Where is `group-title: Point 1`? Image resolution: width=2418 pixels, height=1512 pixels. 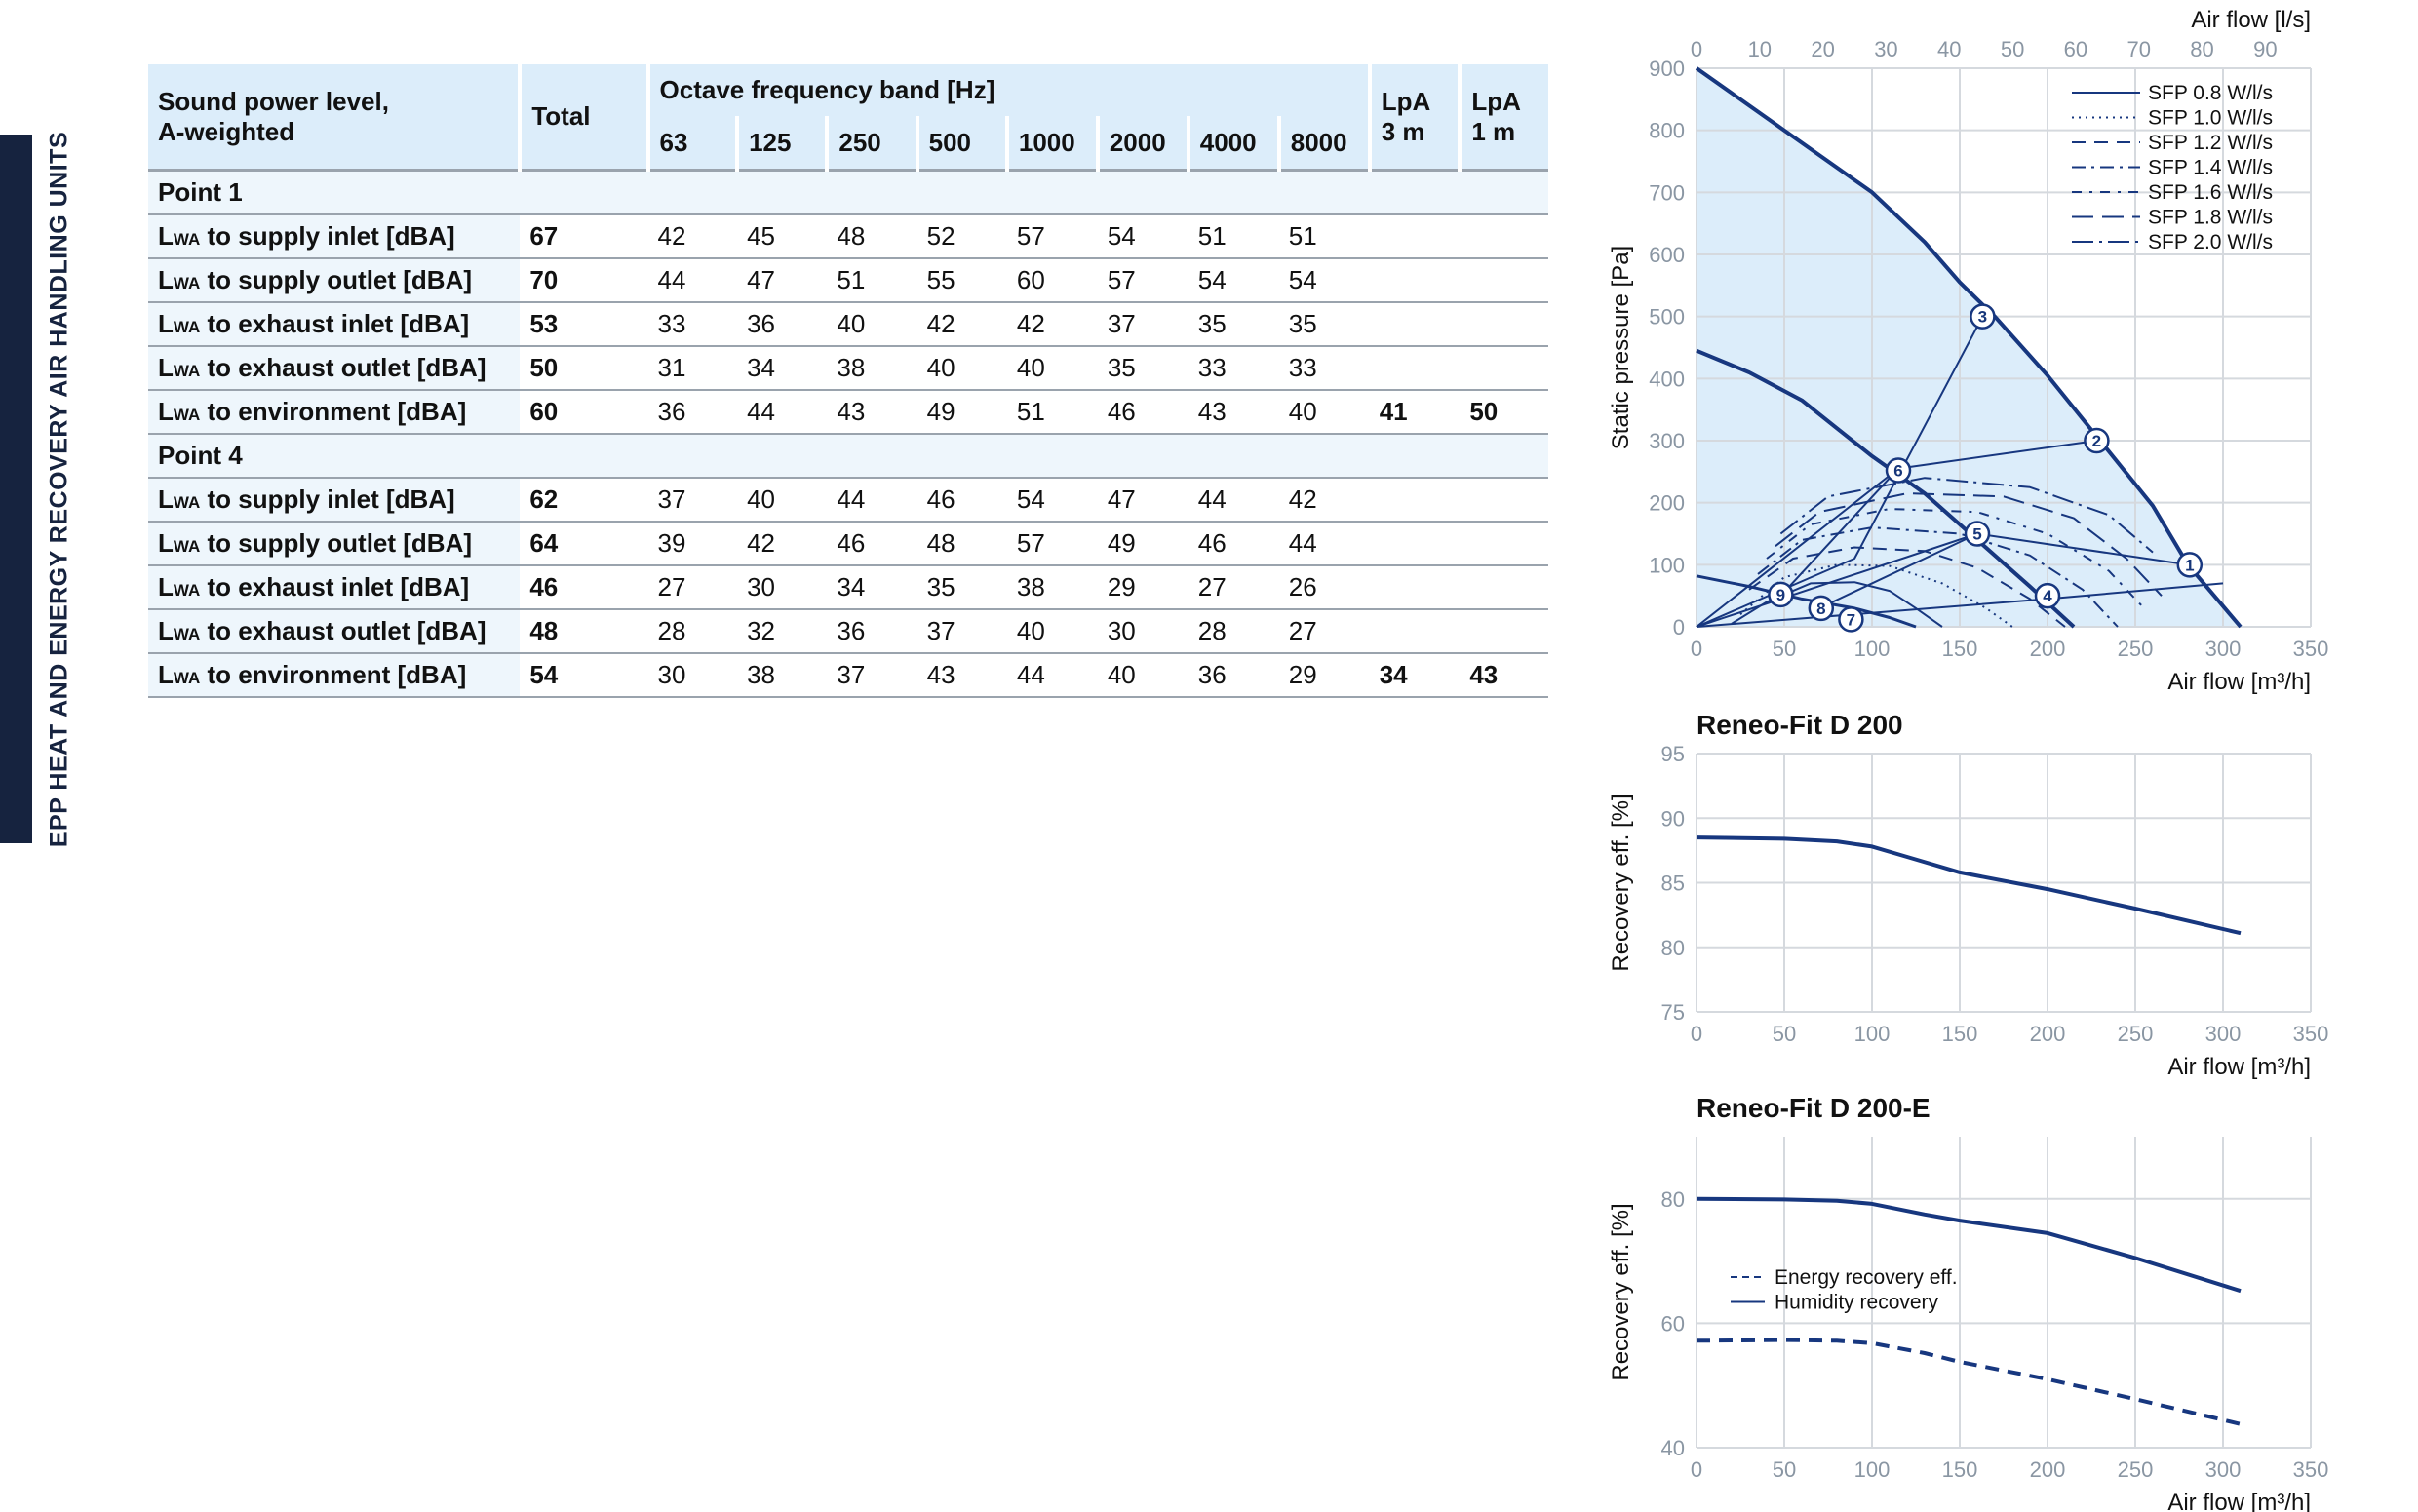 group-title: Point 1 is located at coordinates (848, 192).